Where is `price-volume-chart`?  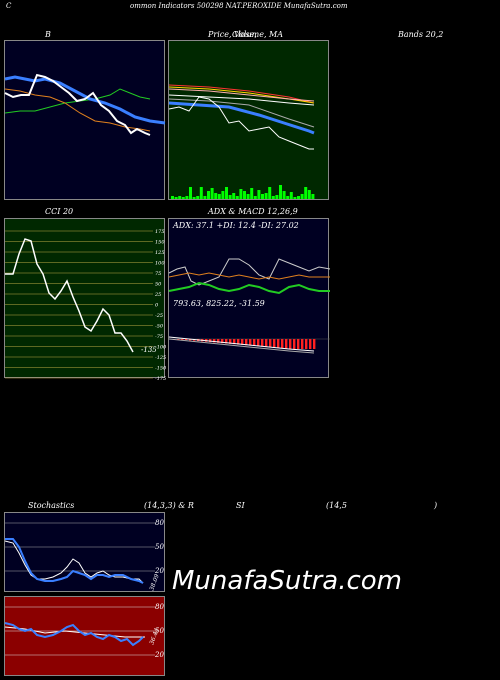
price-volume-chart is located at coordinates (241, 141).